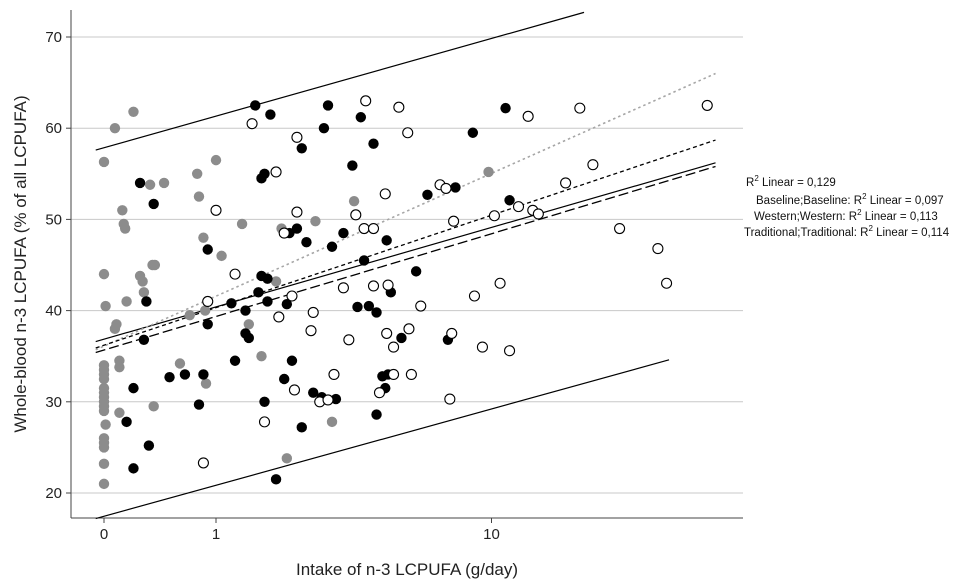 The height and width of the screenshot is (581, 971). I want to click on y-tick-label: 40, so click(53, 311).